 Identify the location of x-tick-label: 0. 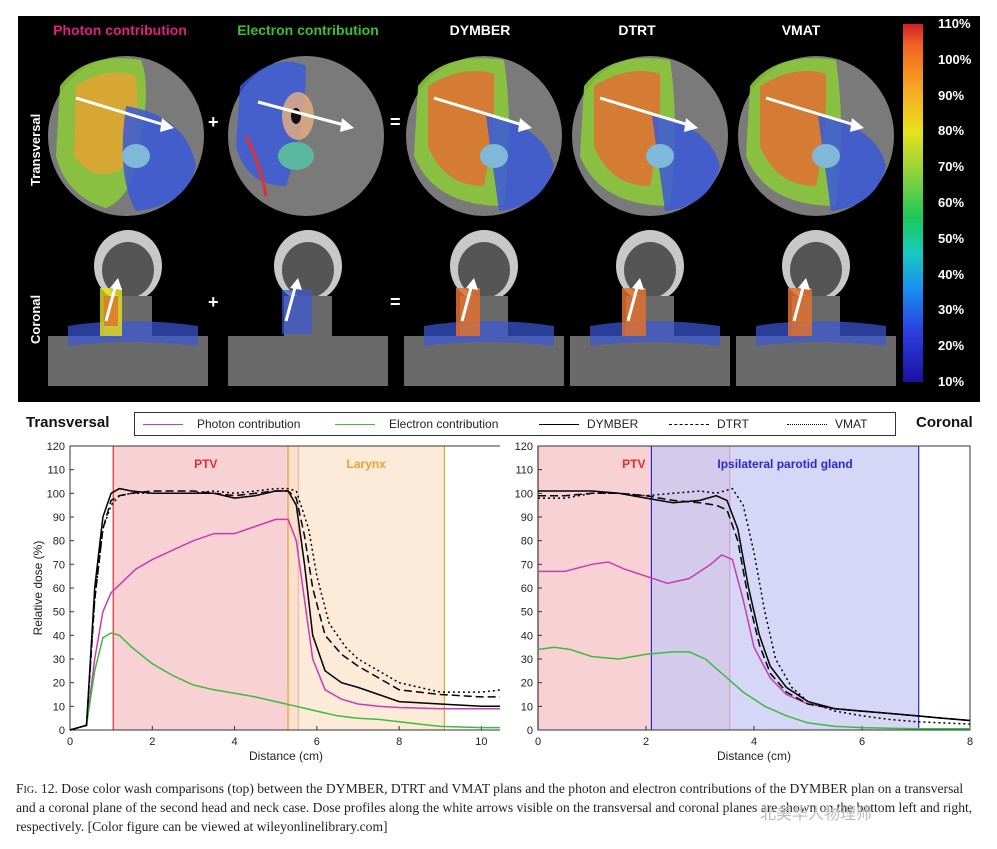
(538, 742).